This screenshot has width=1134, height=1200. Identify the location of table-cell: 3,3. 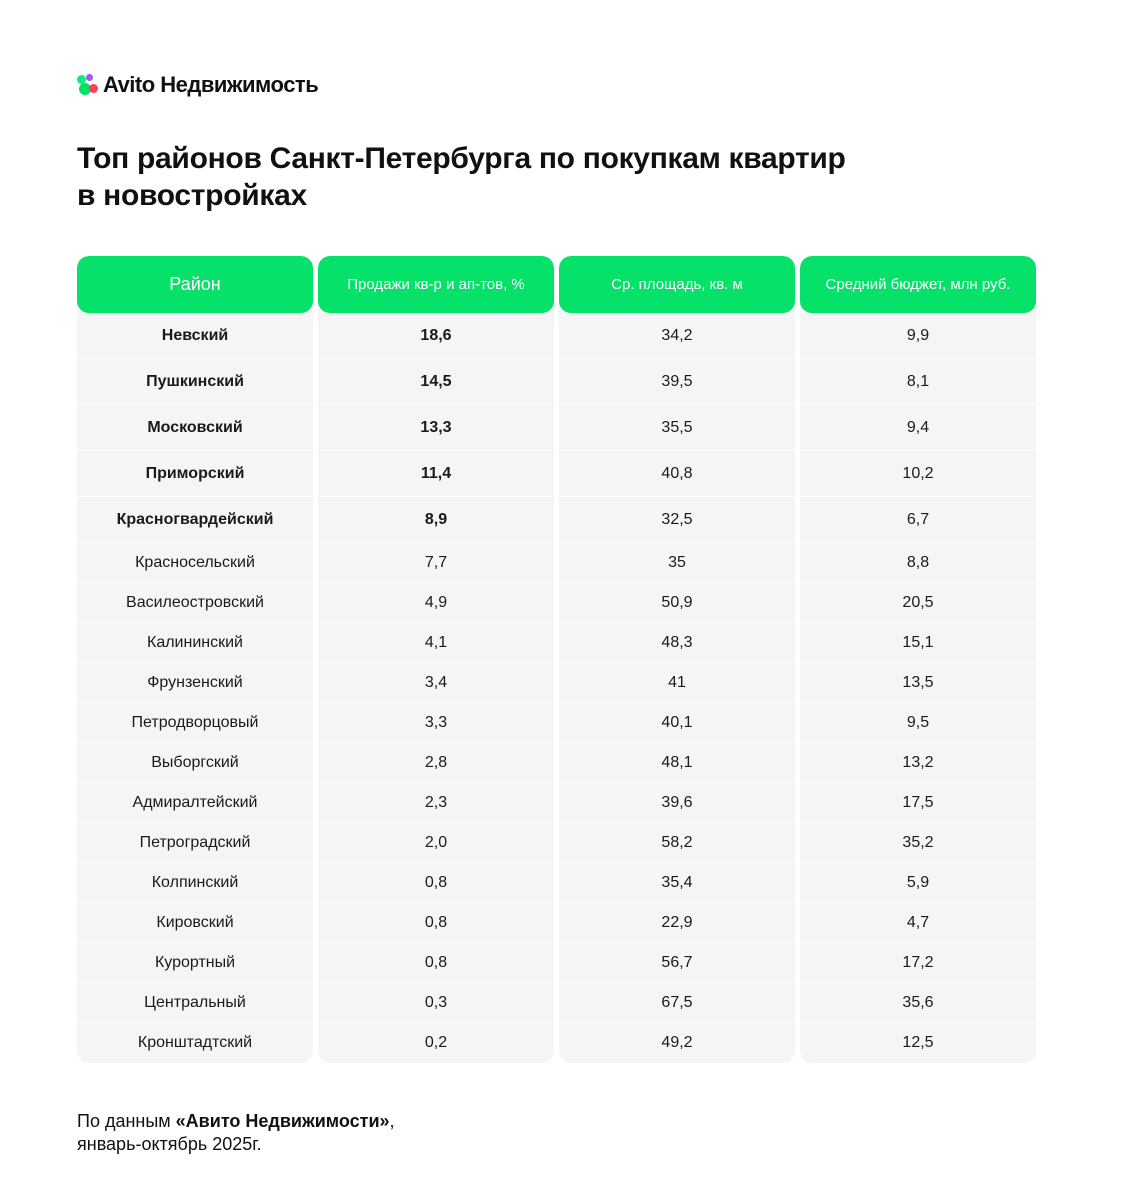
(436, 723).